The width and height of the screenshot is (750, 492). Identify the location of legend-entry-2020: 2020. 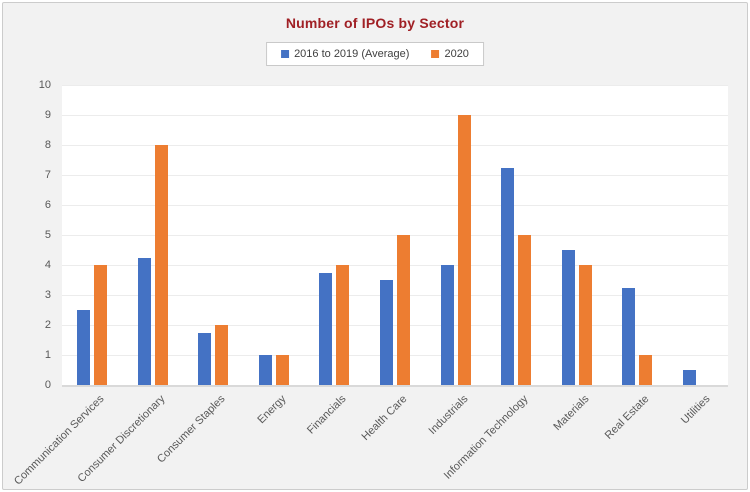
(450, 54).